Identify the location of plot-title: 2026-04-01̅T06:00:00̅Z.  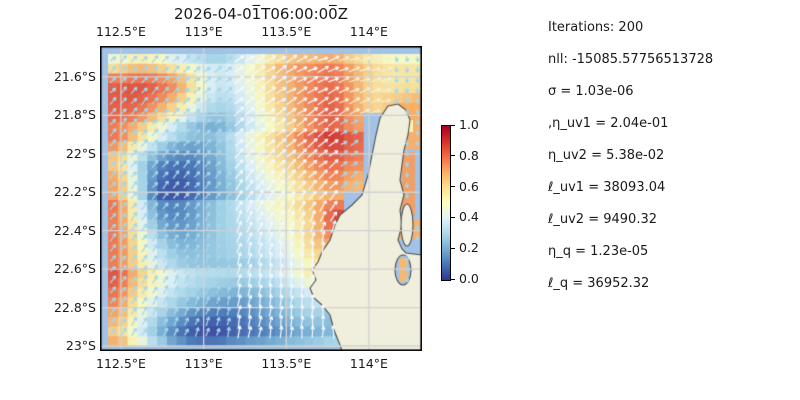
(261, 14).